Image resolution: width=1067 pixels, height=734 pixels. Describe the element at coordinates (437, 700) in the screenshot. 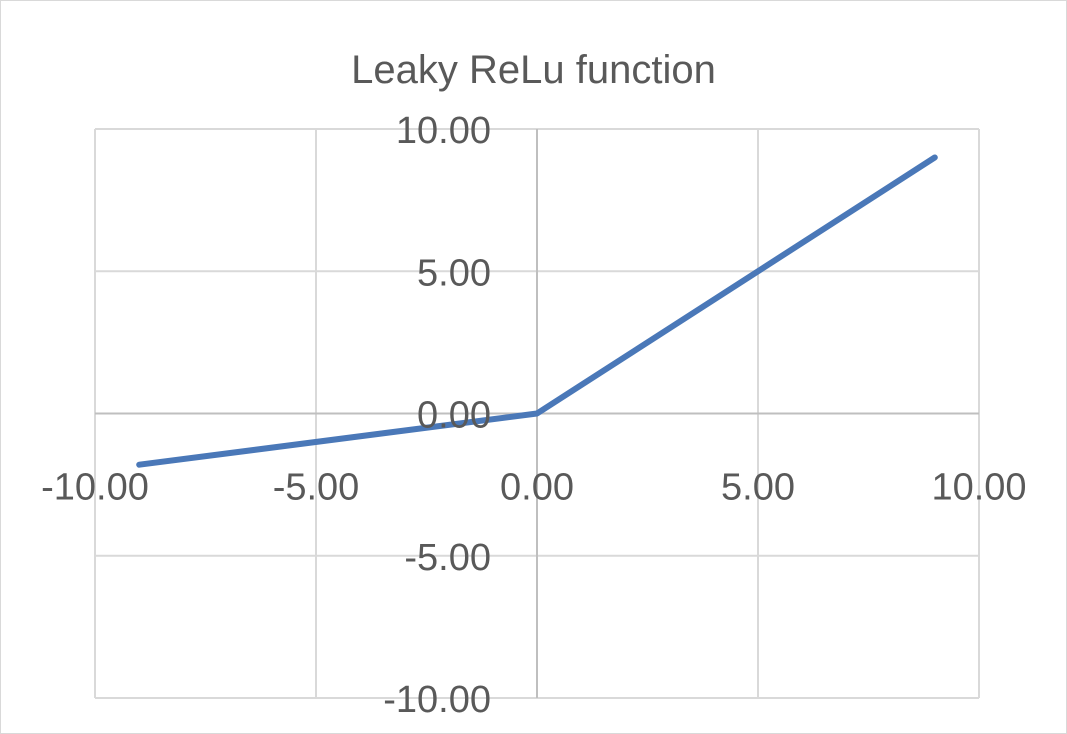

I see `y-tick-label: -10.00` at that location.